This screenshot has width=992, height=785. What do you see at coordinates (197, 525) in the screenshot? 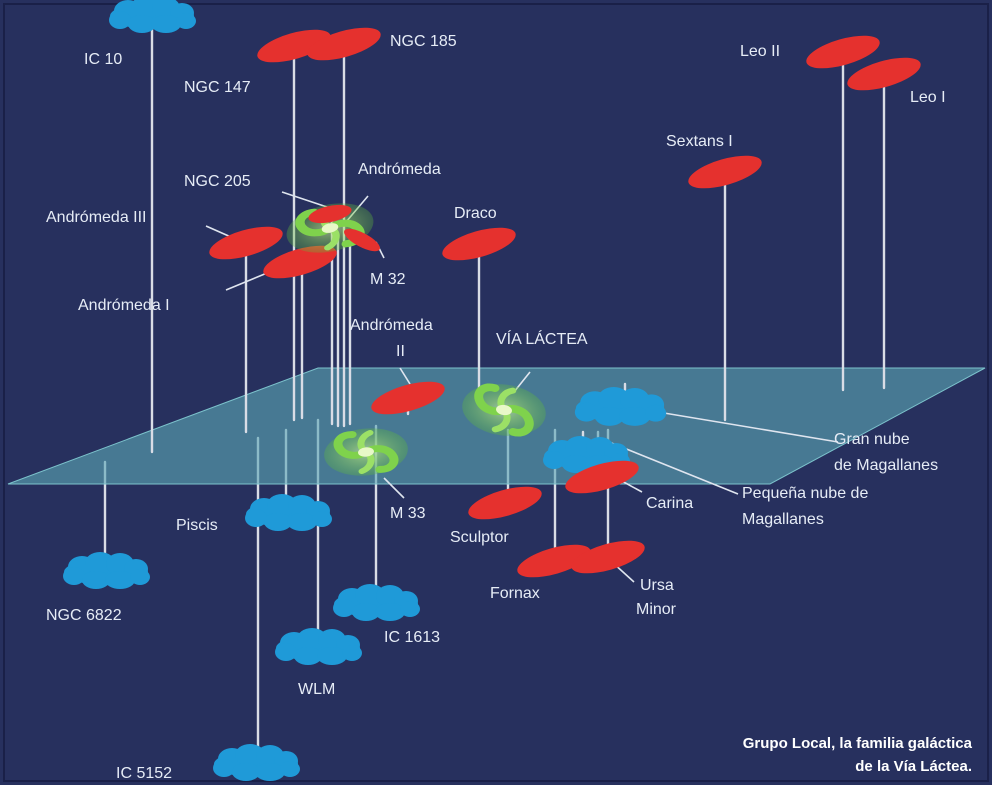
I see `label-piscis: Piscis` at bounding box center [197, 525].